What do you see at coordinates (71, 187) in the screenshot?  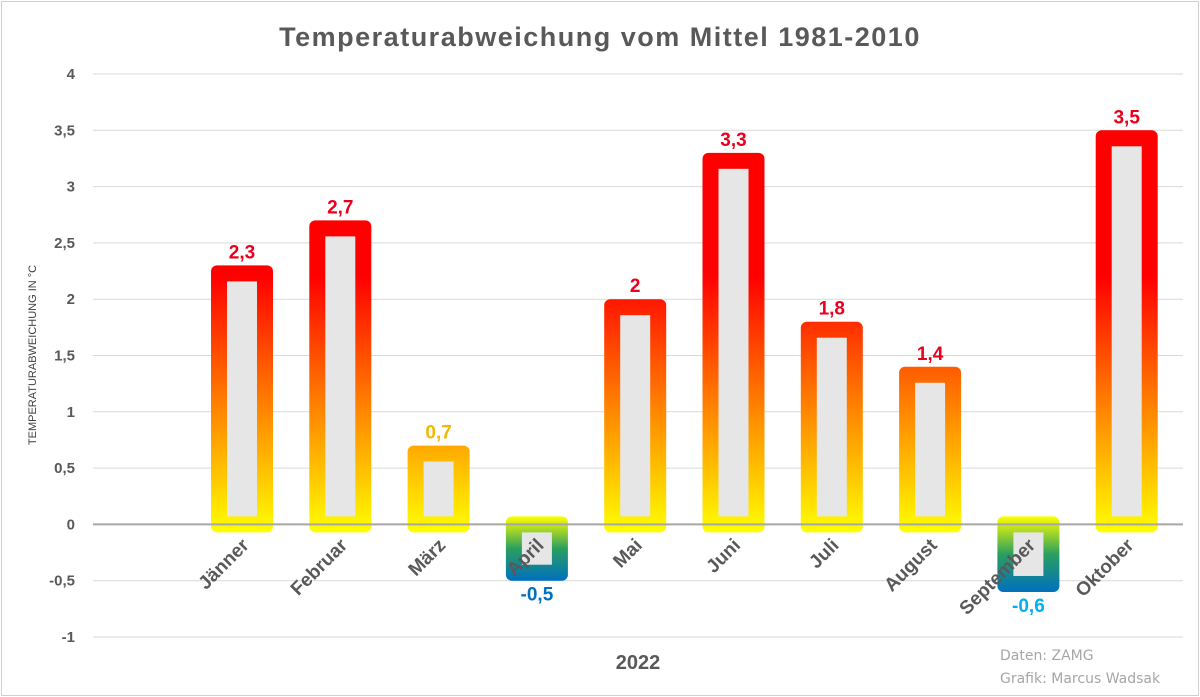 I see `y-tick-label: 3` at bounding box center [71, 187].